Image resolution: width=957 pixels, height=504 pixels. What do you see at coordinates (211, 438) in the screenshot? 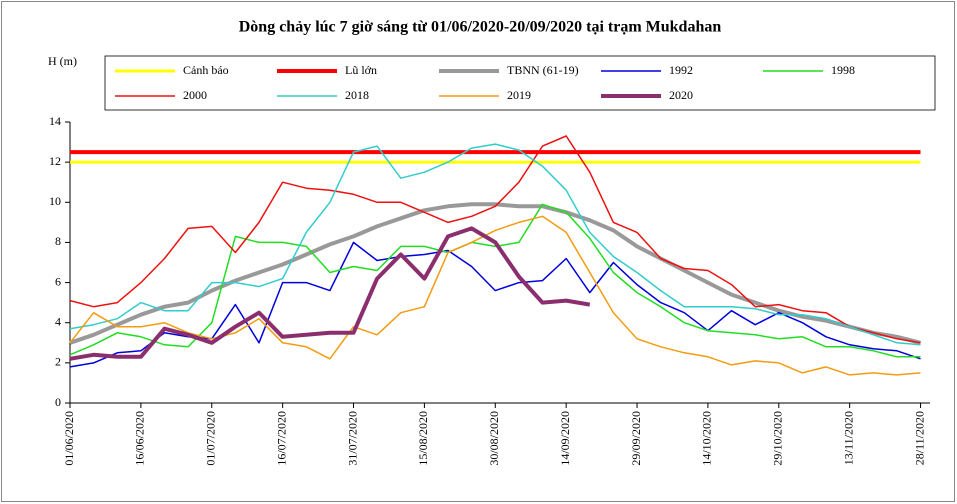
I see `x-tick-label: 01/07/2020` at bounding box center [211, 438].